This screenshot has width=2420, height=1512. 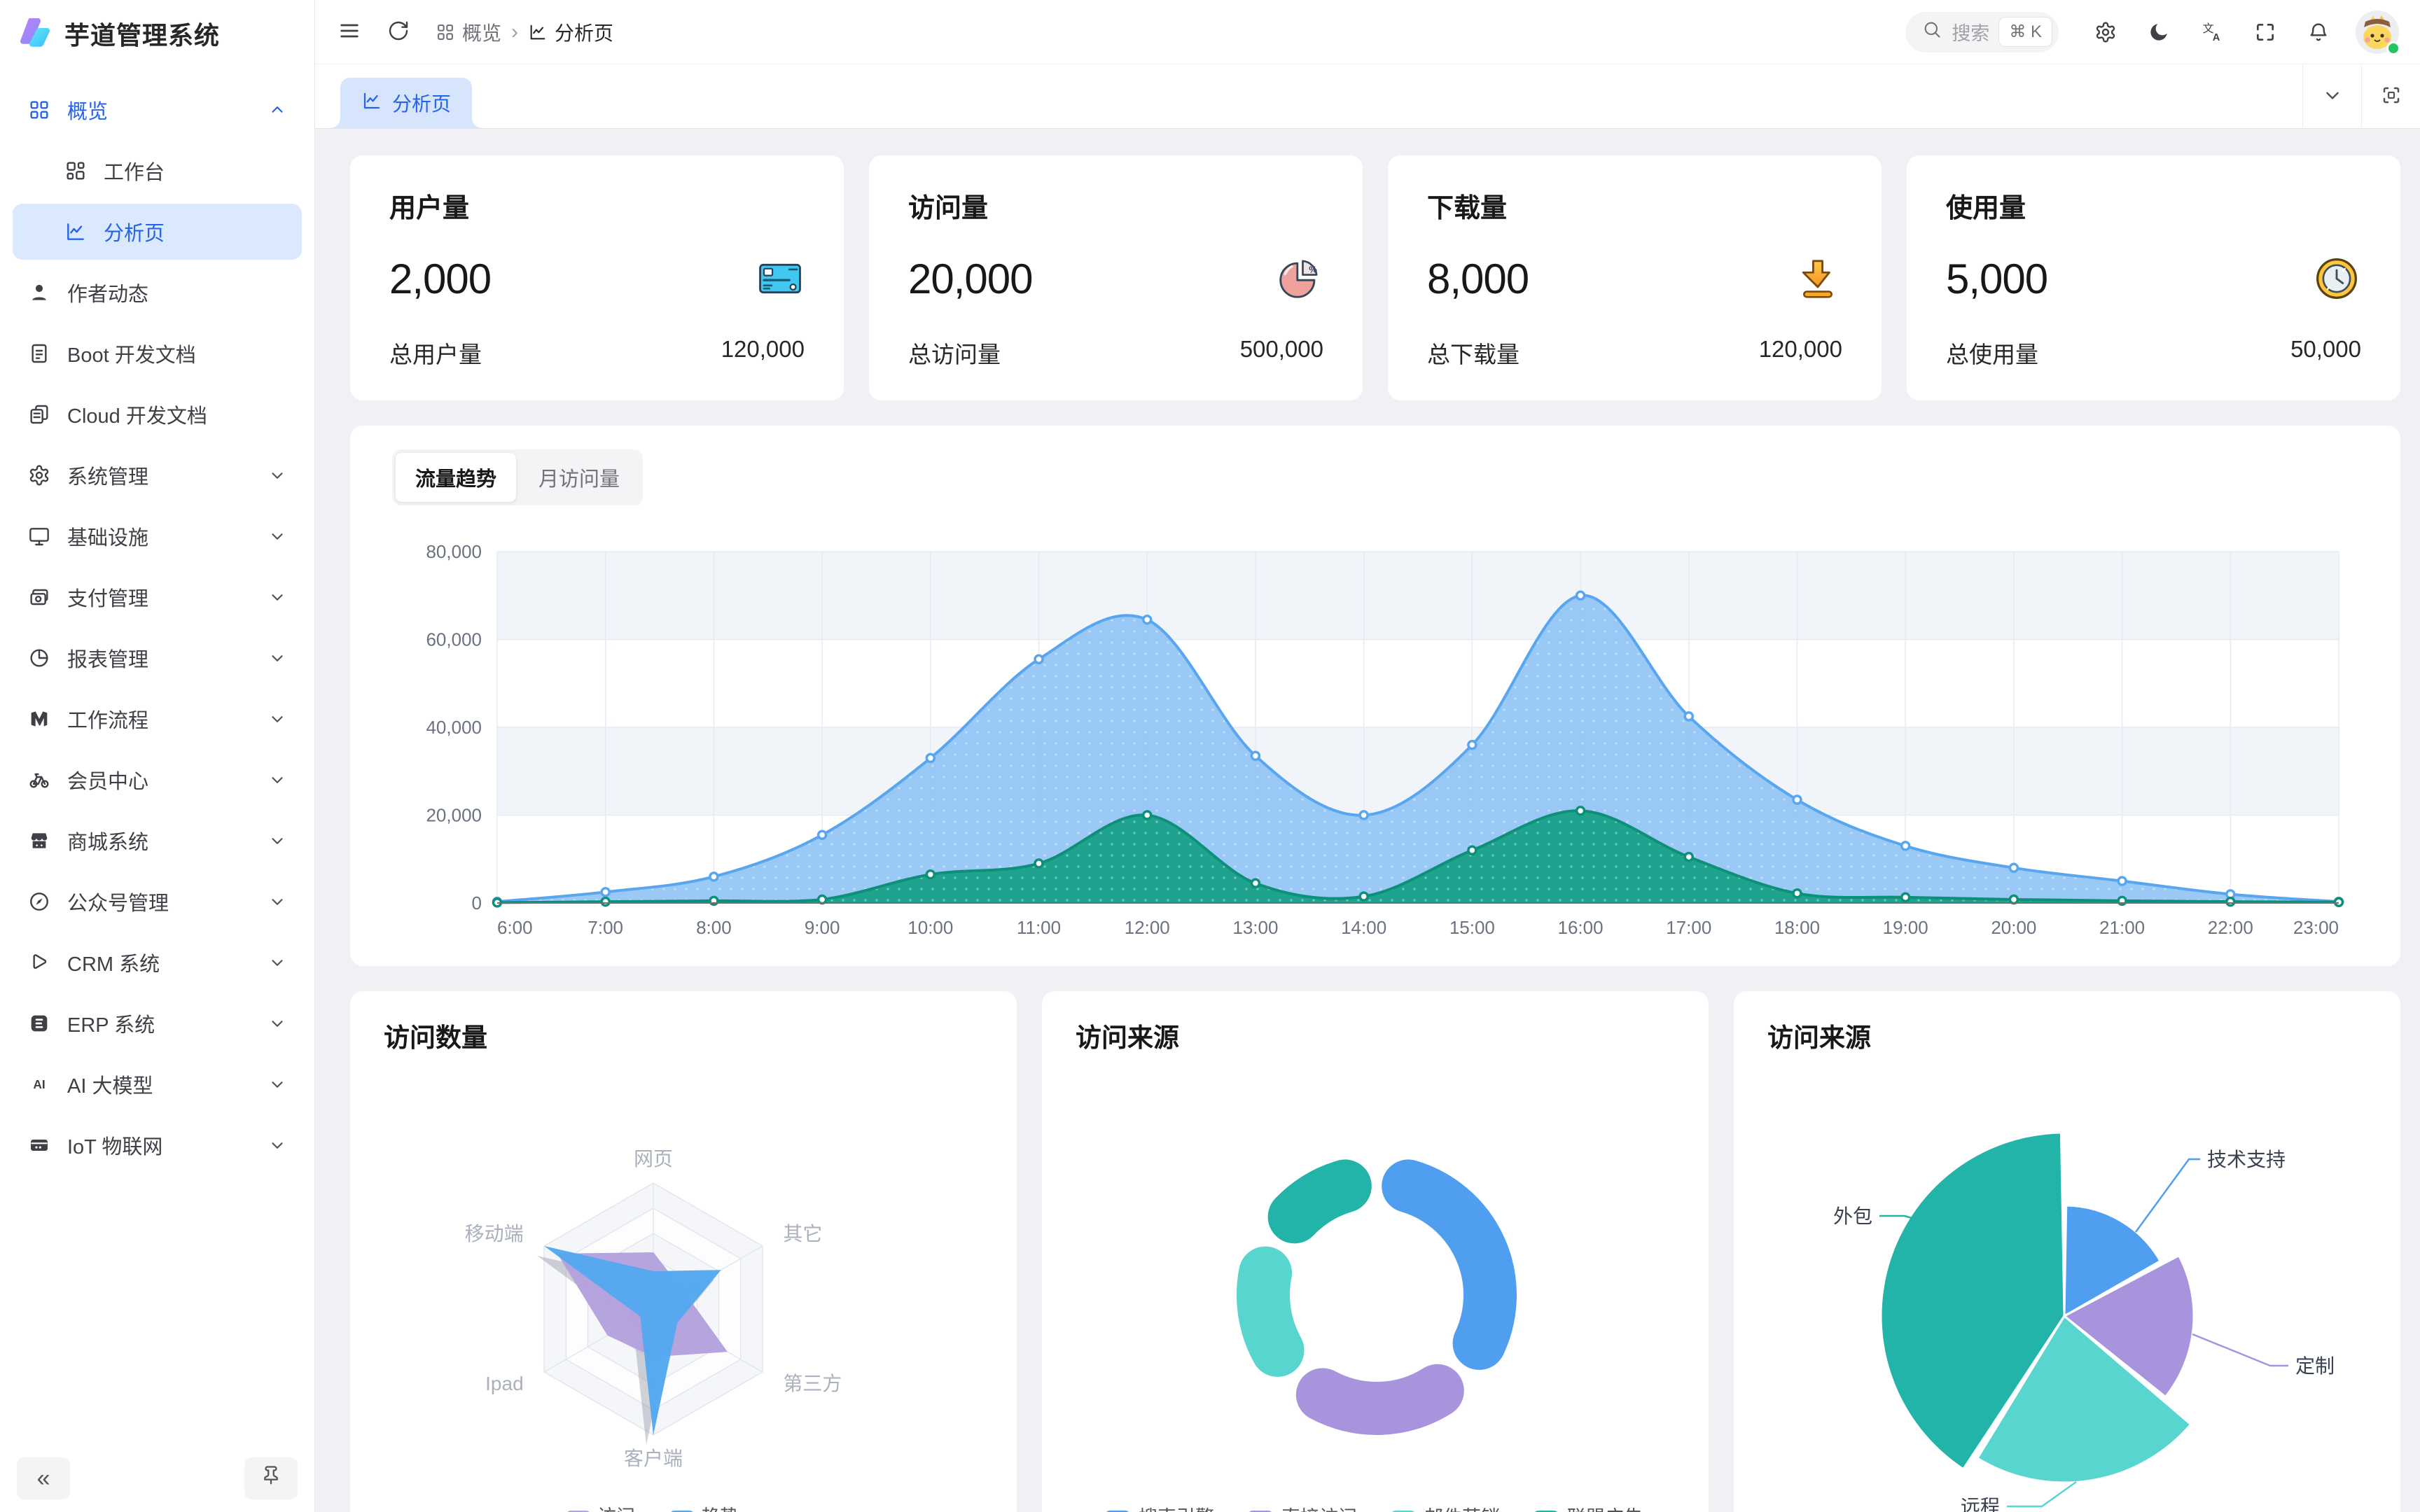 I want to click on tabbar-actions, so click(x=2361, y=95).